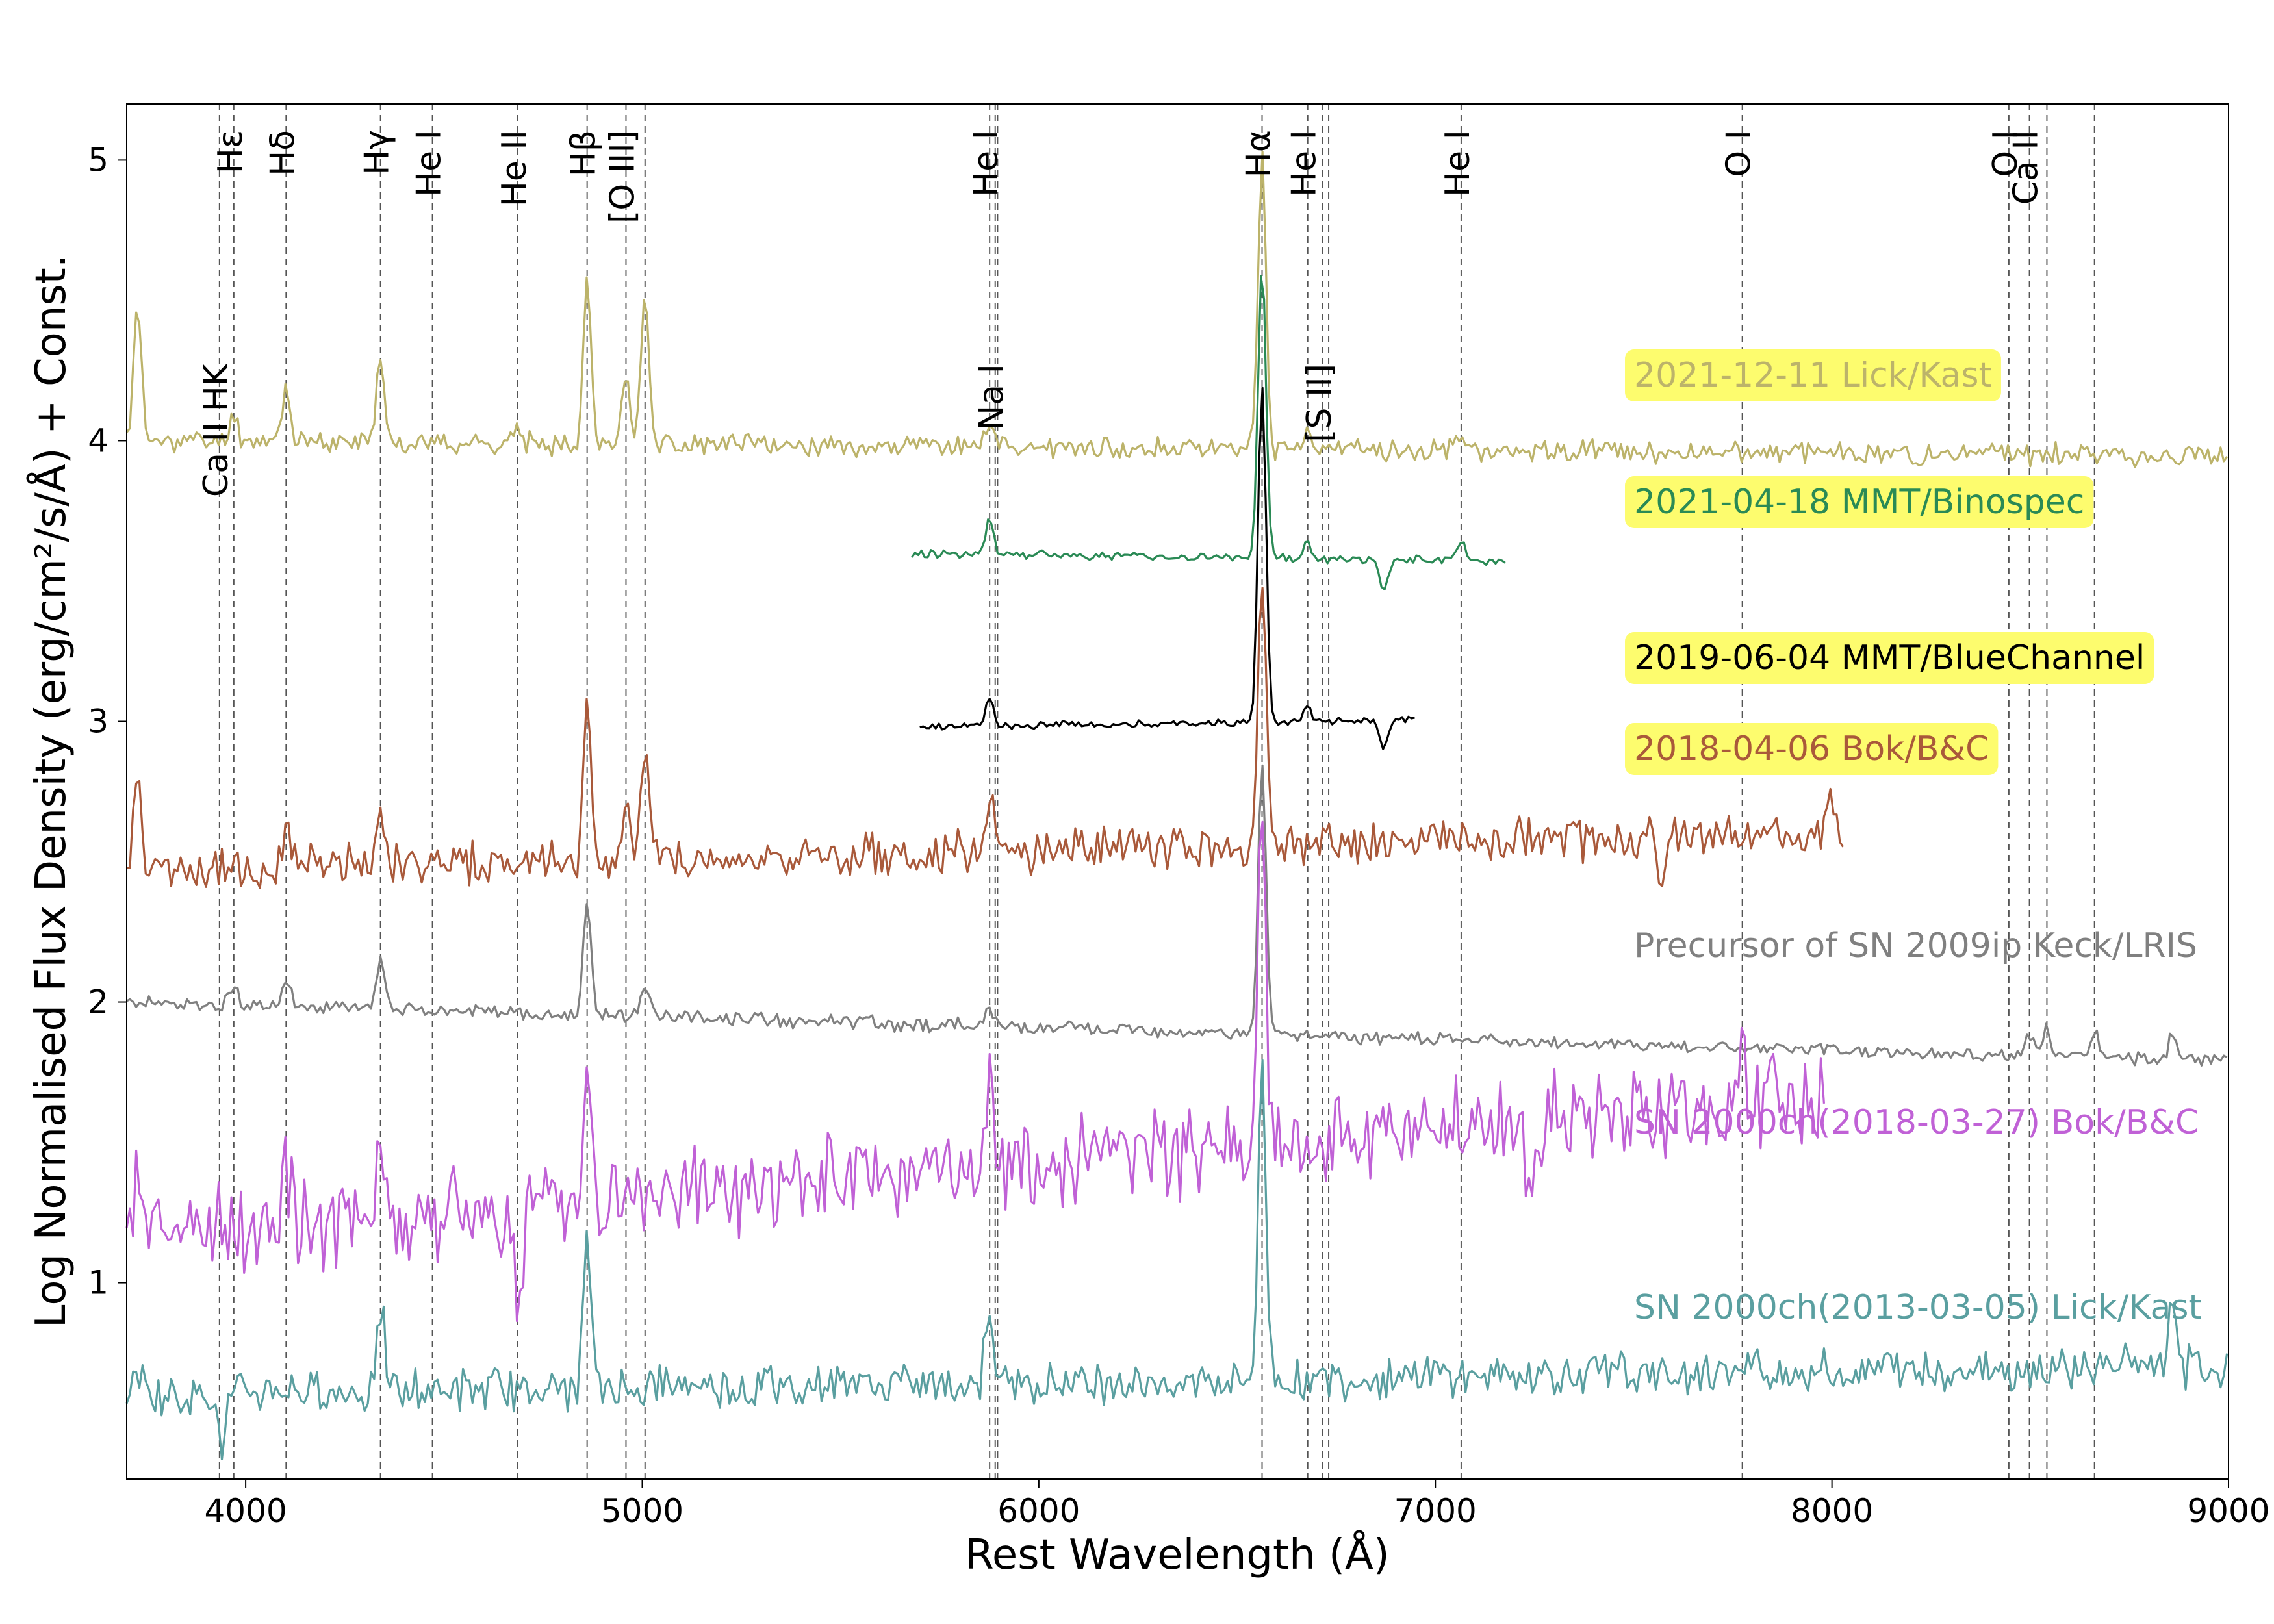  Describe the element at coordinates (1177, 1554) in the screenshot. I see `x-axis-title: Rest Wavelength (Å)` at that location.